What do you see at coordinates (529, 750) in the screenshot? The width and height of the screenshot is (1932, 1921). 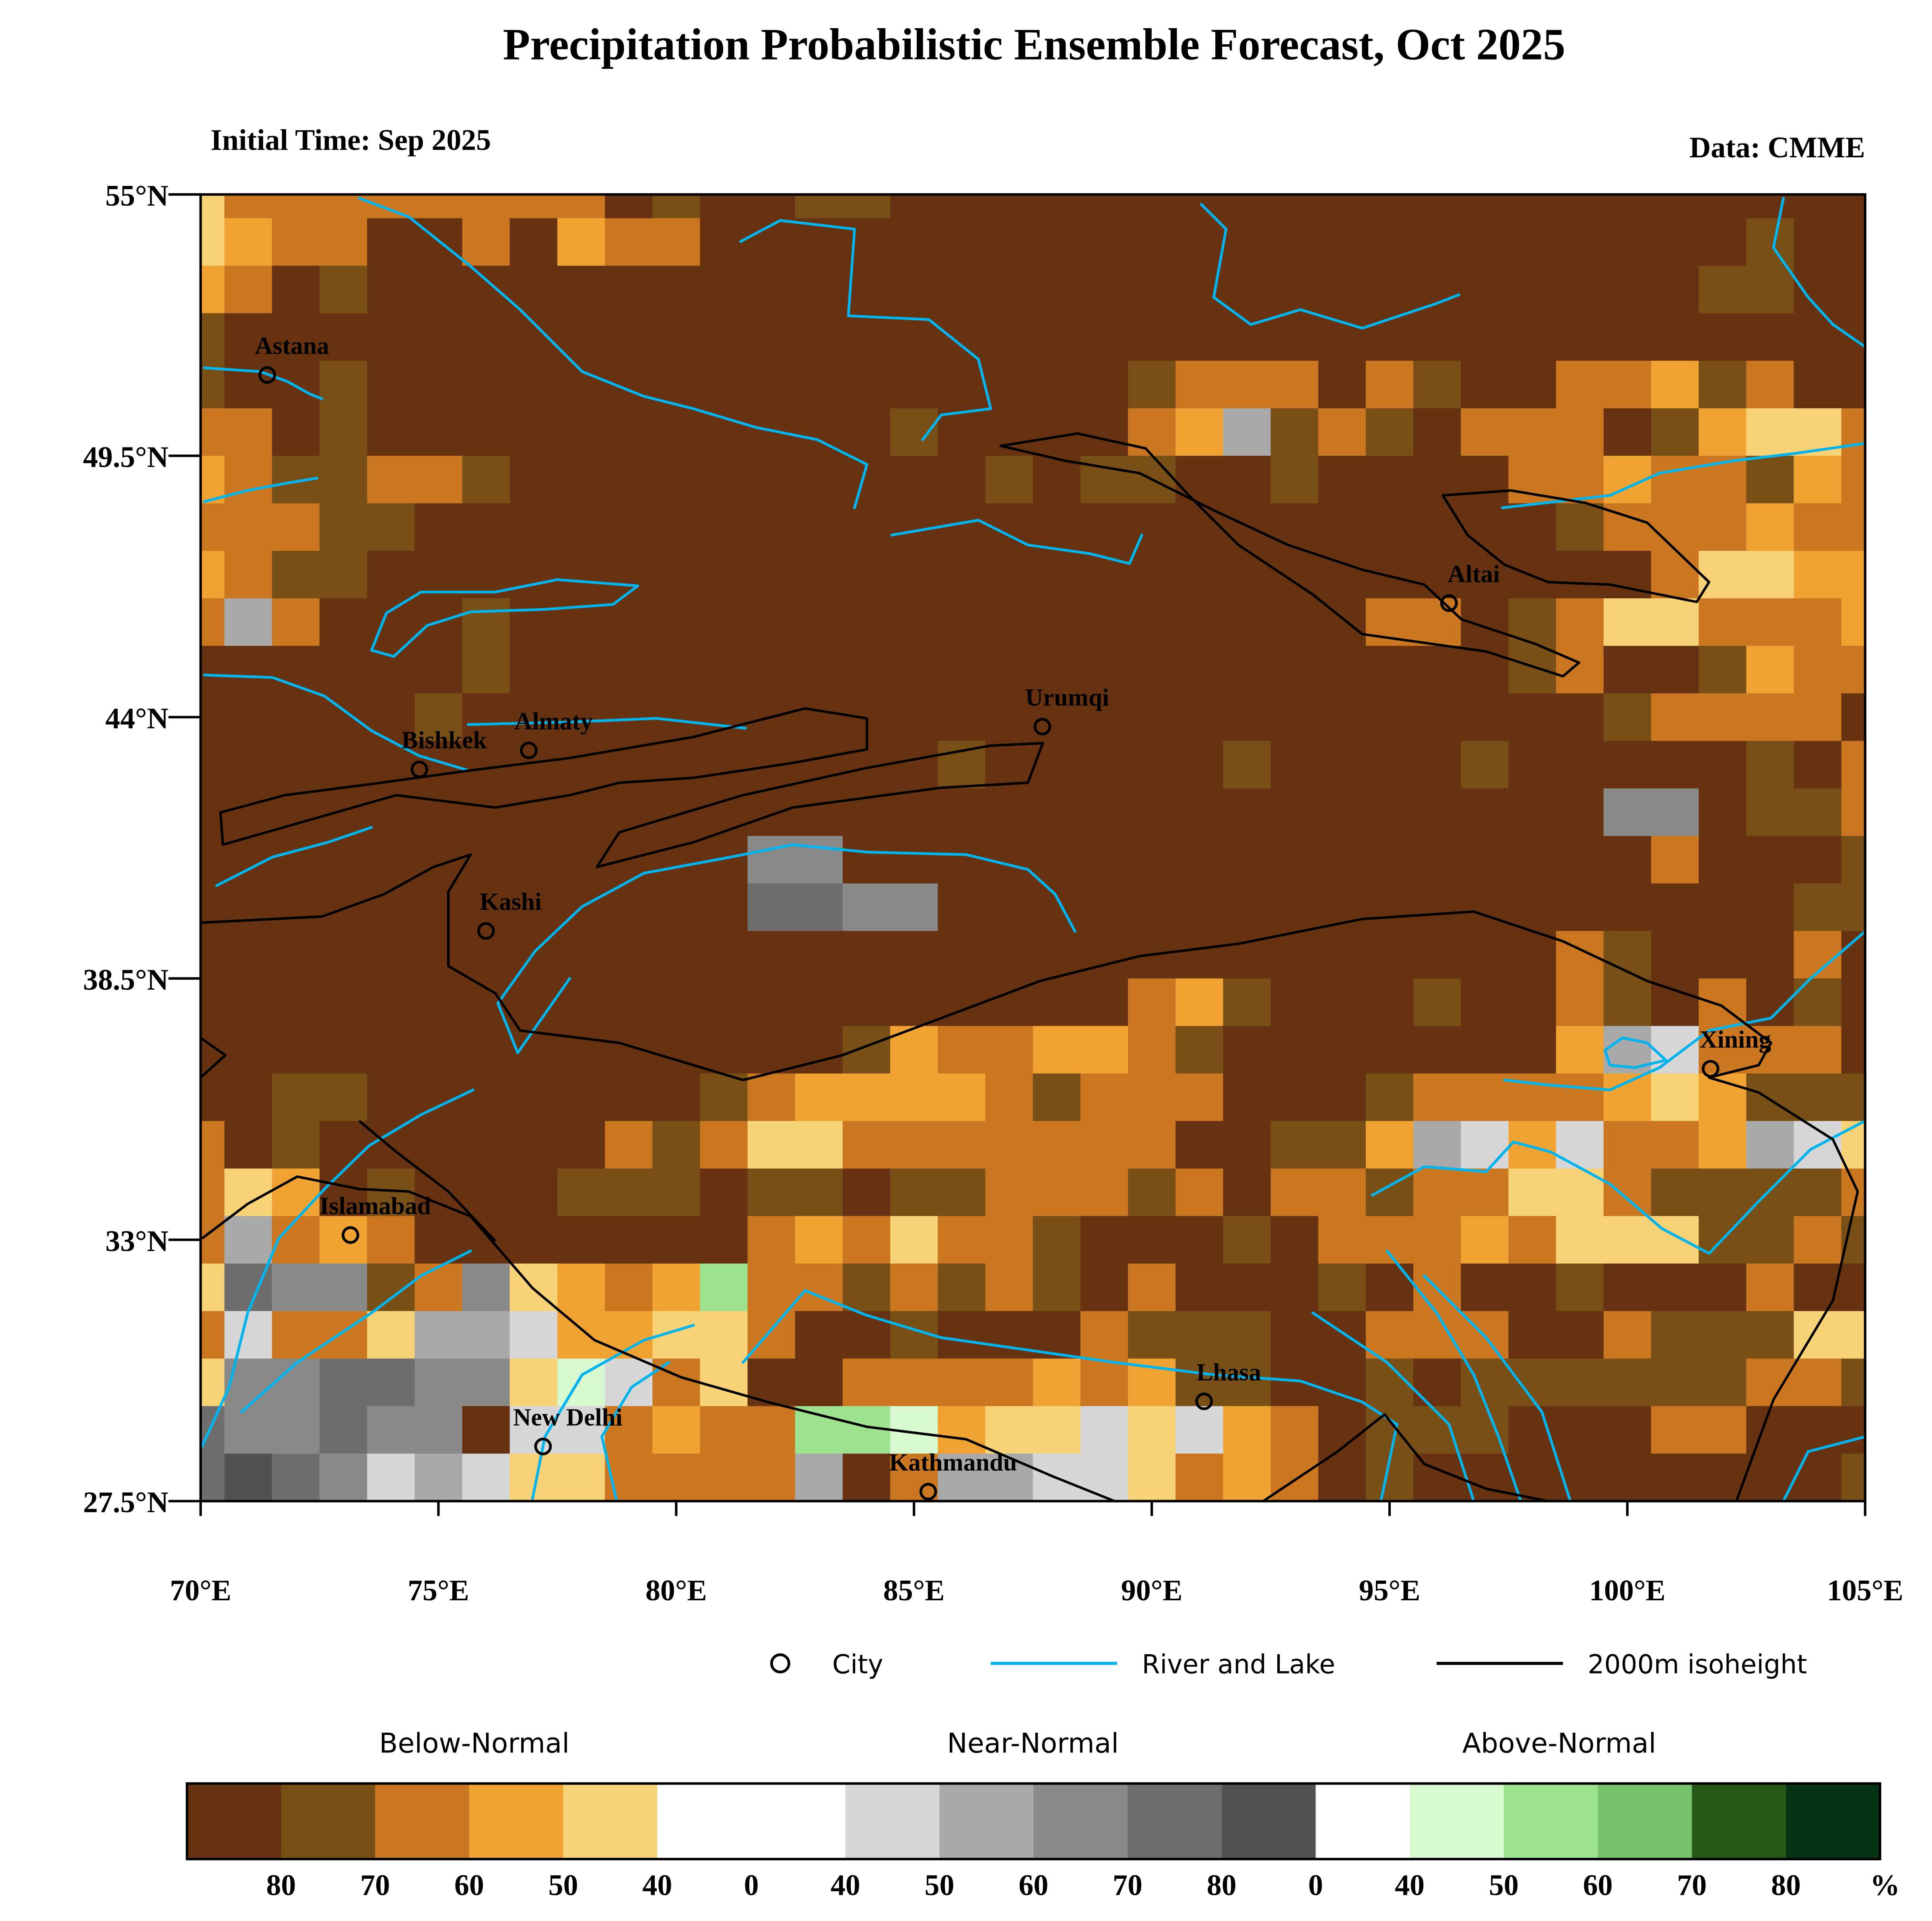 I see `city-marker-icon` at bounding box center [529, 750].